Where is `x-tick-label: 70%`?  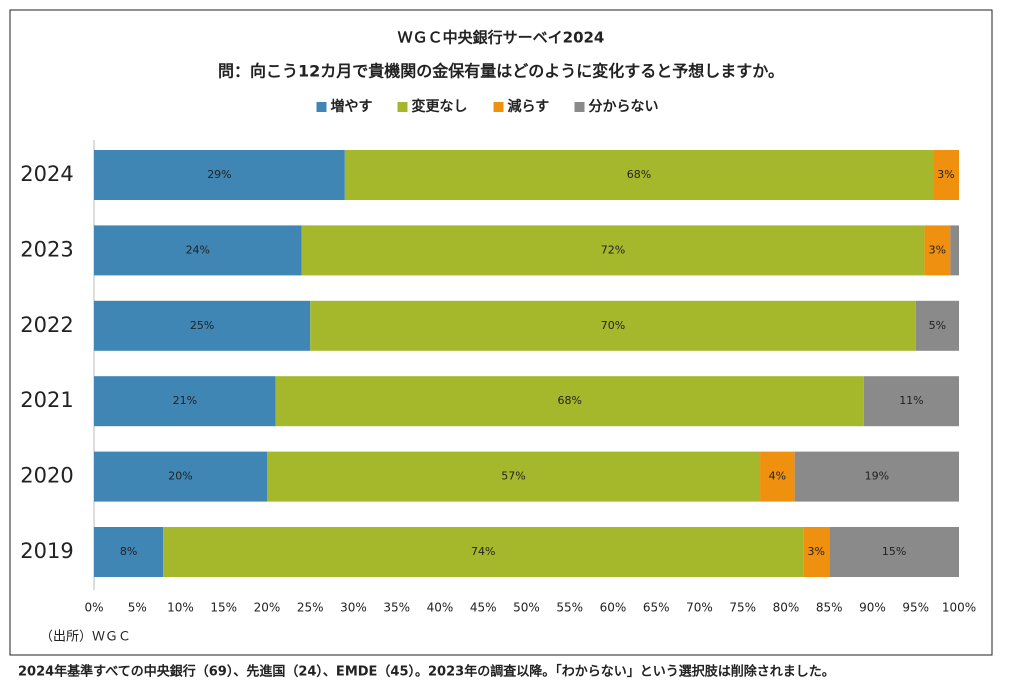
x-tick-label: 70% is located at coordinates (699, 608).